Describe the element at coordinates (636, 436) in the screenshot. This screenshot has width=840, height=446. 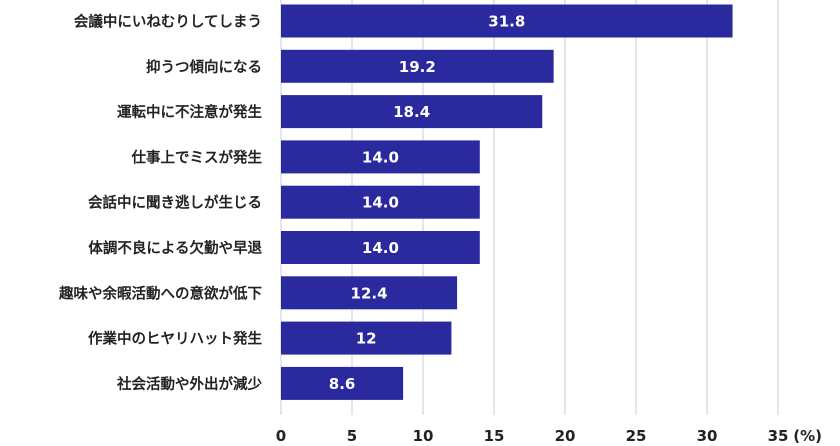
I see `x-tick-label: 25` at that location.